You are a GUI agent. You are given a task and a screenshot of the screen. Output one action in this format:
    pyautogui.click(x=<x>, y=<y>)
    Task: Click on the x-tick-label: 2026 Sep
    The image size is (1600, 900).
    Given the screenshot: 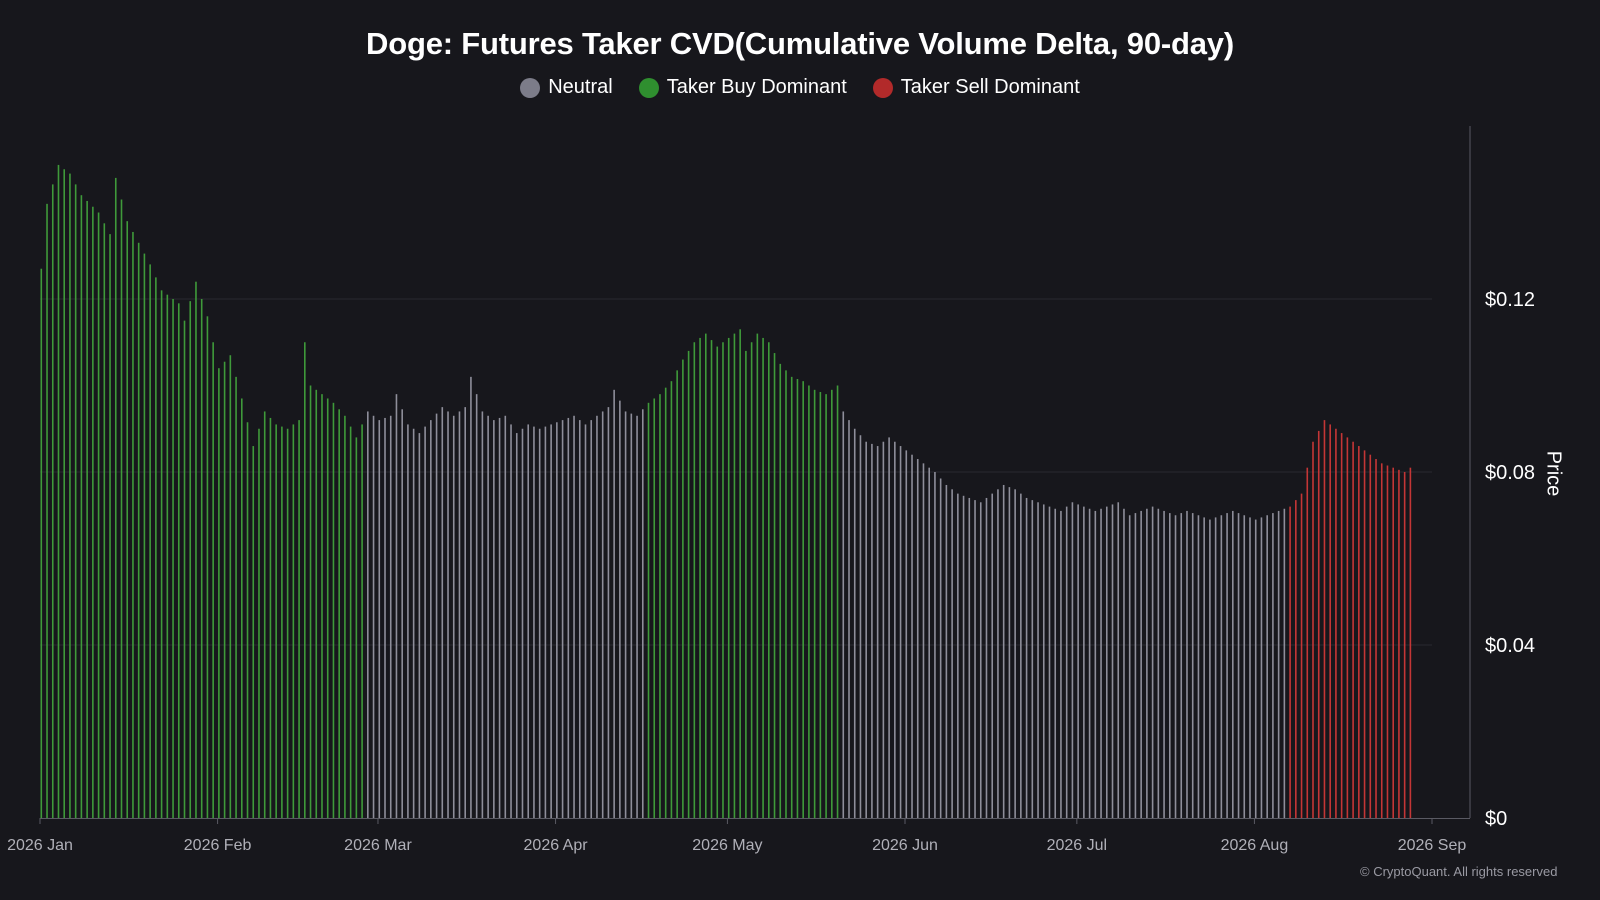 What is the action you would take?
    pyautogui.click(x=1432, y=845)
    